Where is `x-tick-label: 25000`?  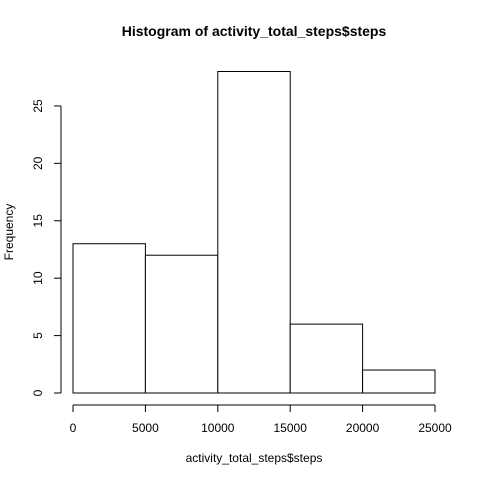 x-tick-label: 25000 is located at coordinates (435, 428).